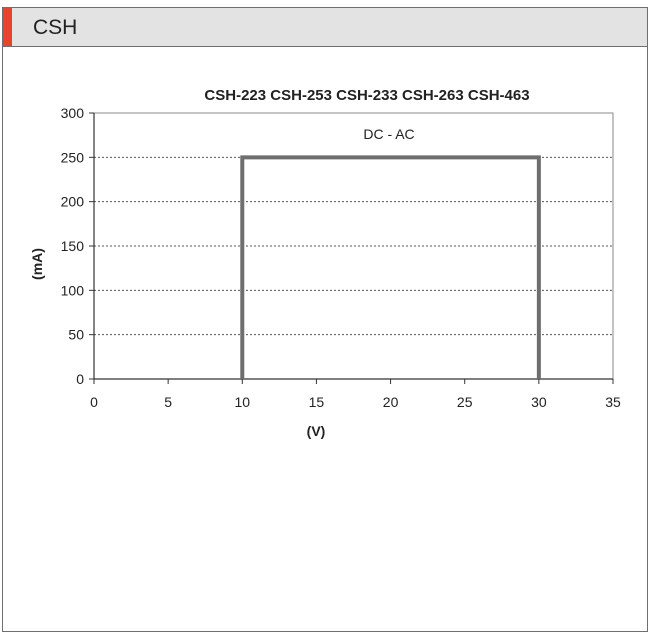 The width and height of the screenshot is (653, 635). Describe the element at coordinates (613, 402) in the screenshot. I see `x-tick-label-35: 35` at that location.